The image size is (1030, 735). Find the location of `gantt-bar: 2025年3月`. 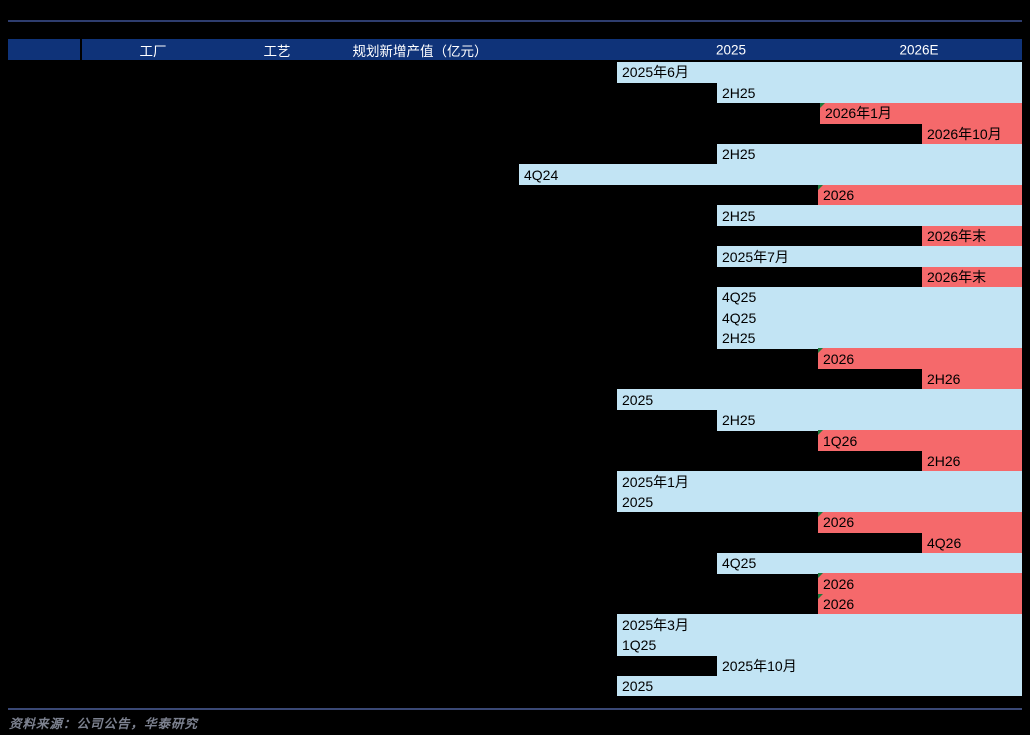

gantt-bar: 2025年3月 is located at coordinates (819, 625).